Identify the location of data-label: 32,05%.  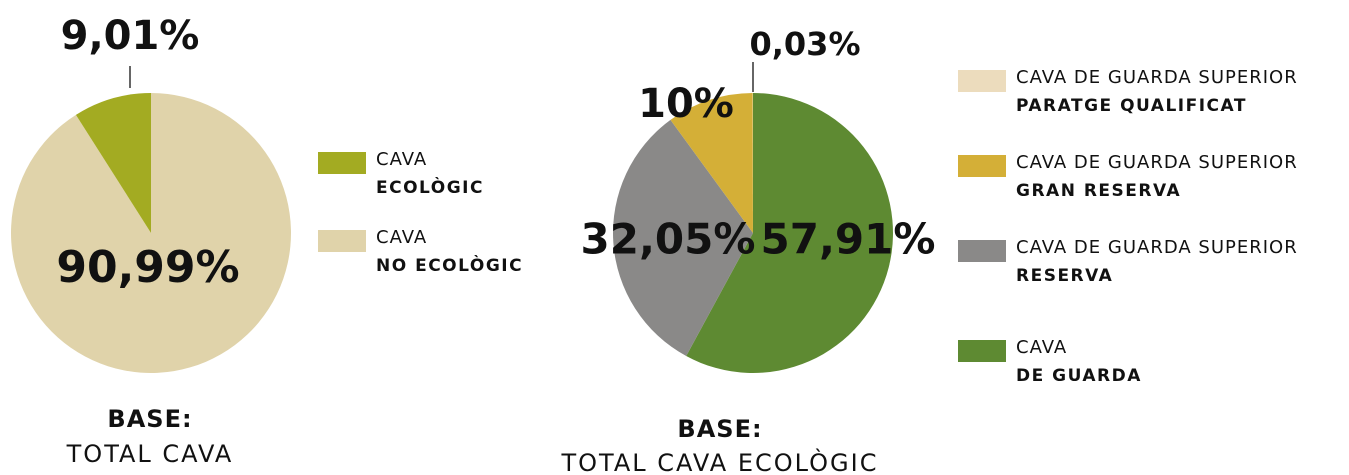
(668, 239).